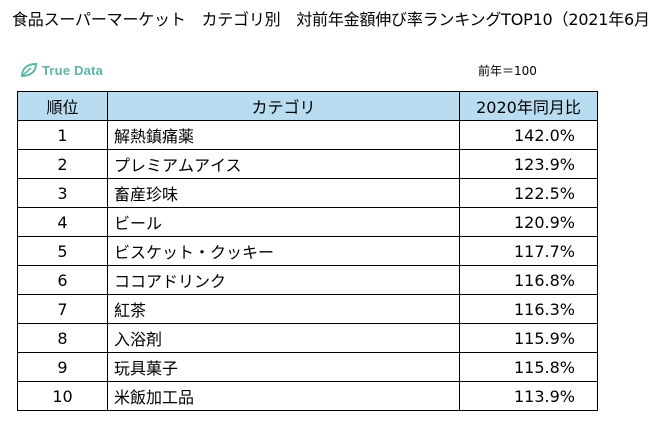 This screenshot has height=426, width=650. Describe the element at coordinates (62, 251) in the screenshot. I see `rank-cell: 5` at that location.